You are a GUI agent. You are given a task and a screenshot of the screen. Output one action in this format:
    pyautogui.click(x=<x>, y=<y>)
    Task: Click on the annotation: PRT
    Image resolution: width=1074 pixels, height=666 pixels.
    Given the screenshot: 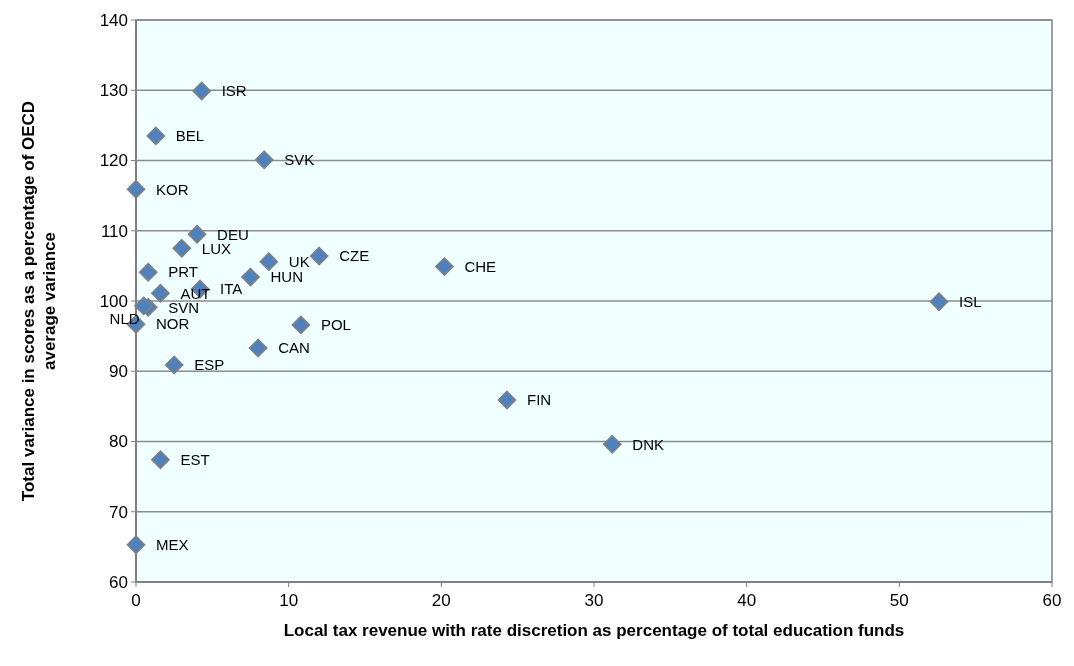 What is the action you would take?
    pyautogui.click(x=183, y=272)
    